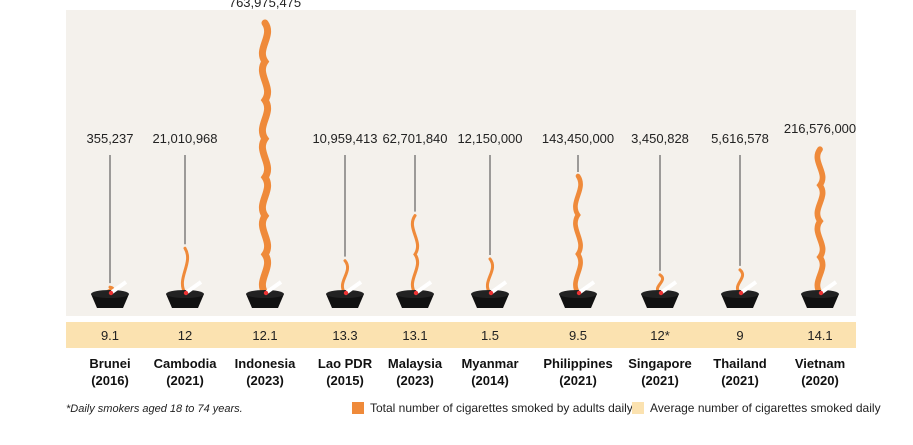 The width and height of the screenshot is (913, 445). Describe the element at coordinates (414, 335) in the screenshot. I see `average-label: 13.1` at that location.